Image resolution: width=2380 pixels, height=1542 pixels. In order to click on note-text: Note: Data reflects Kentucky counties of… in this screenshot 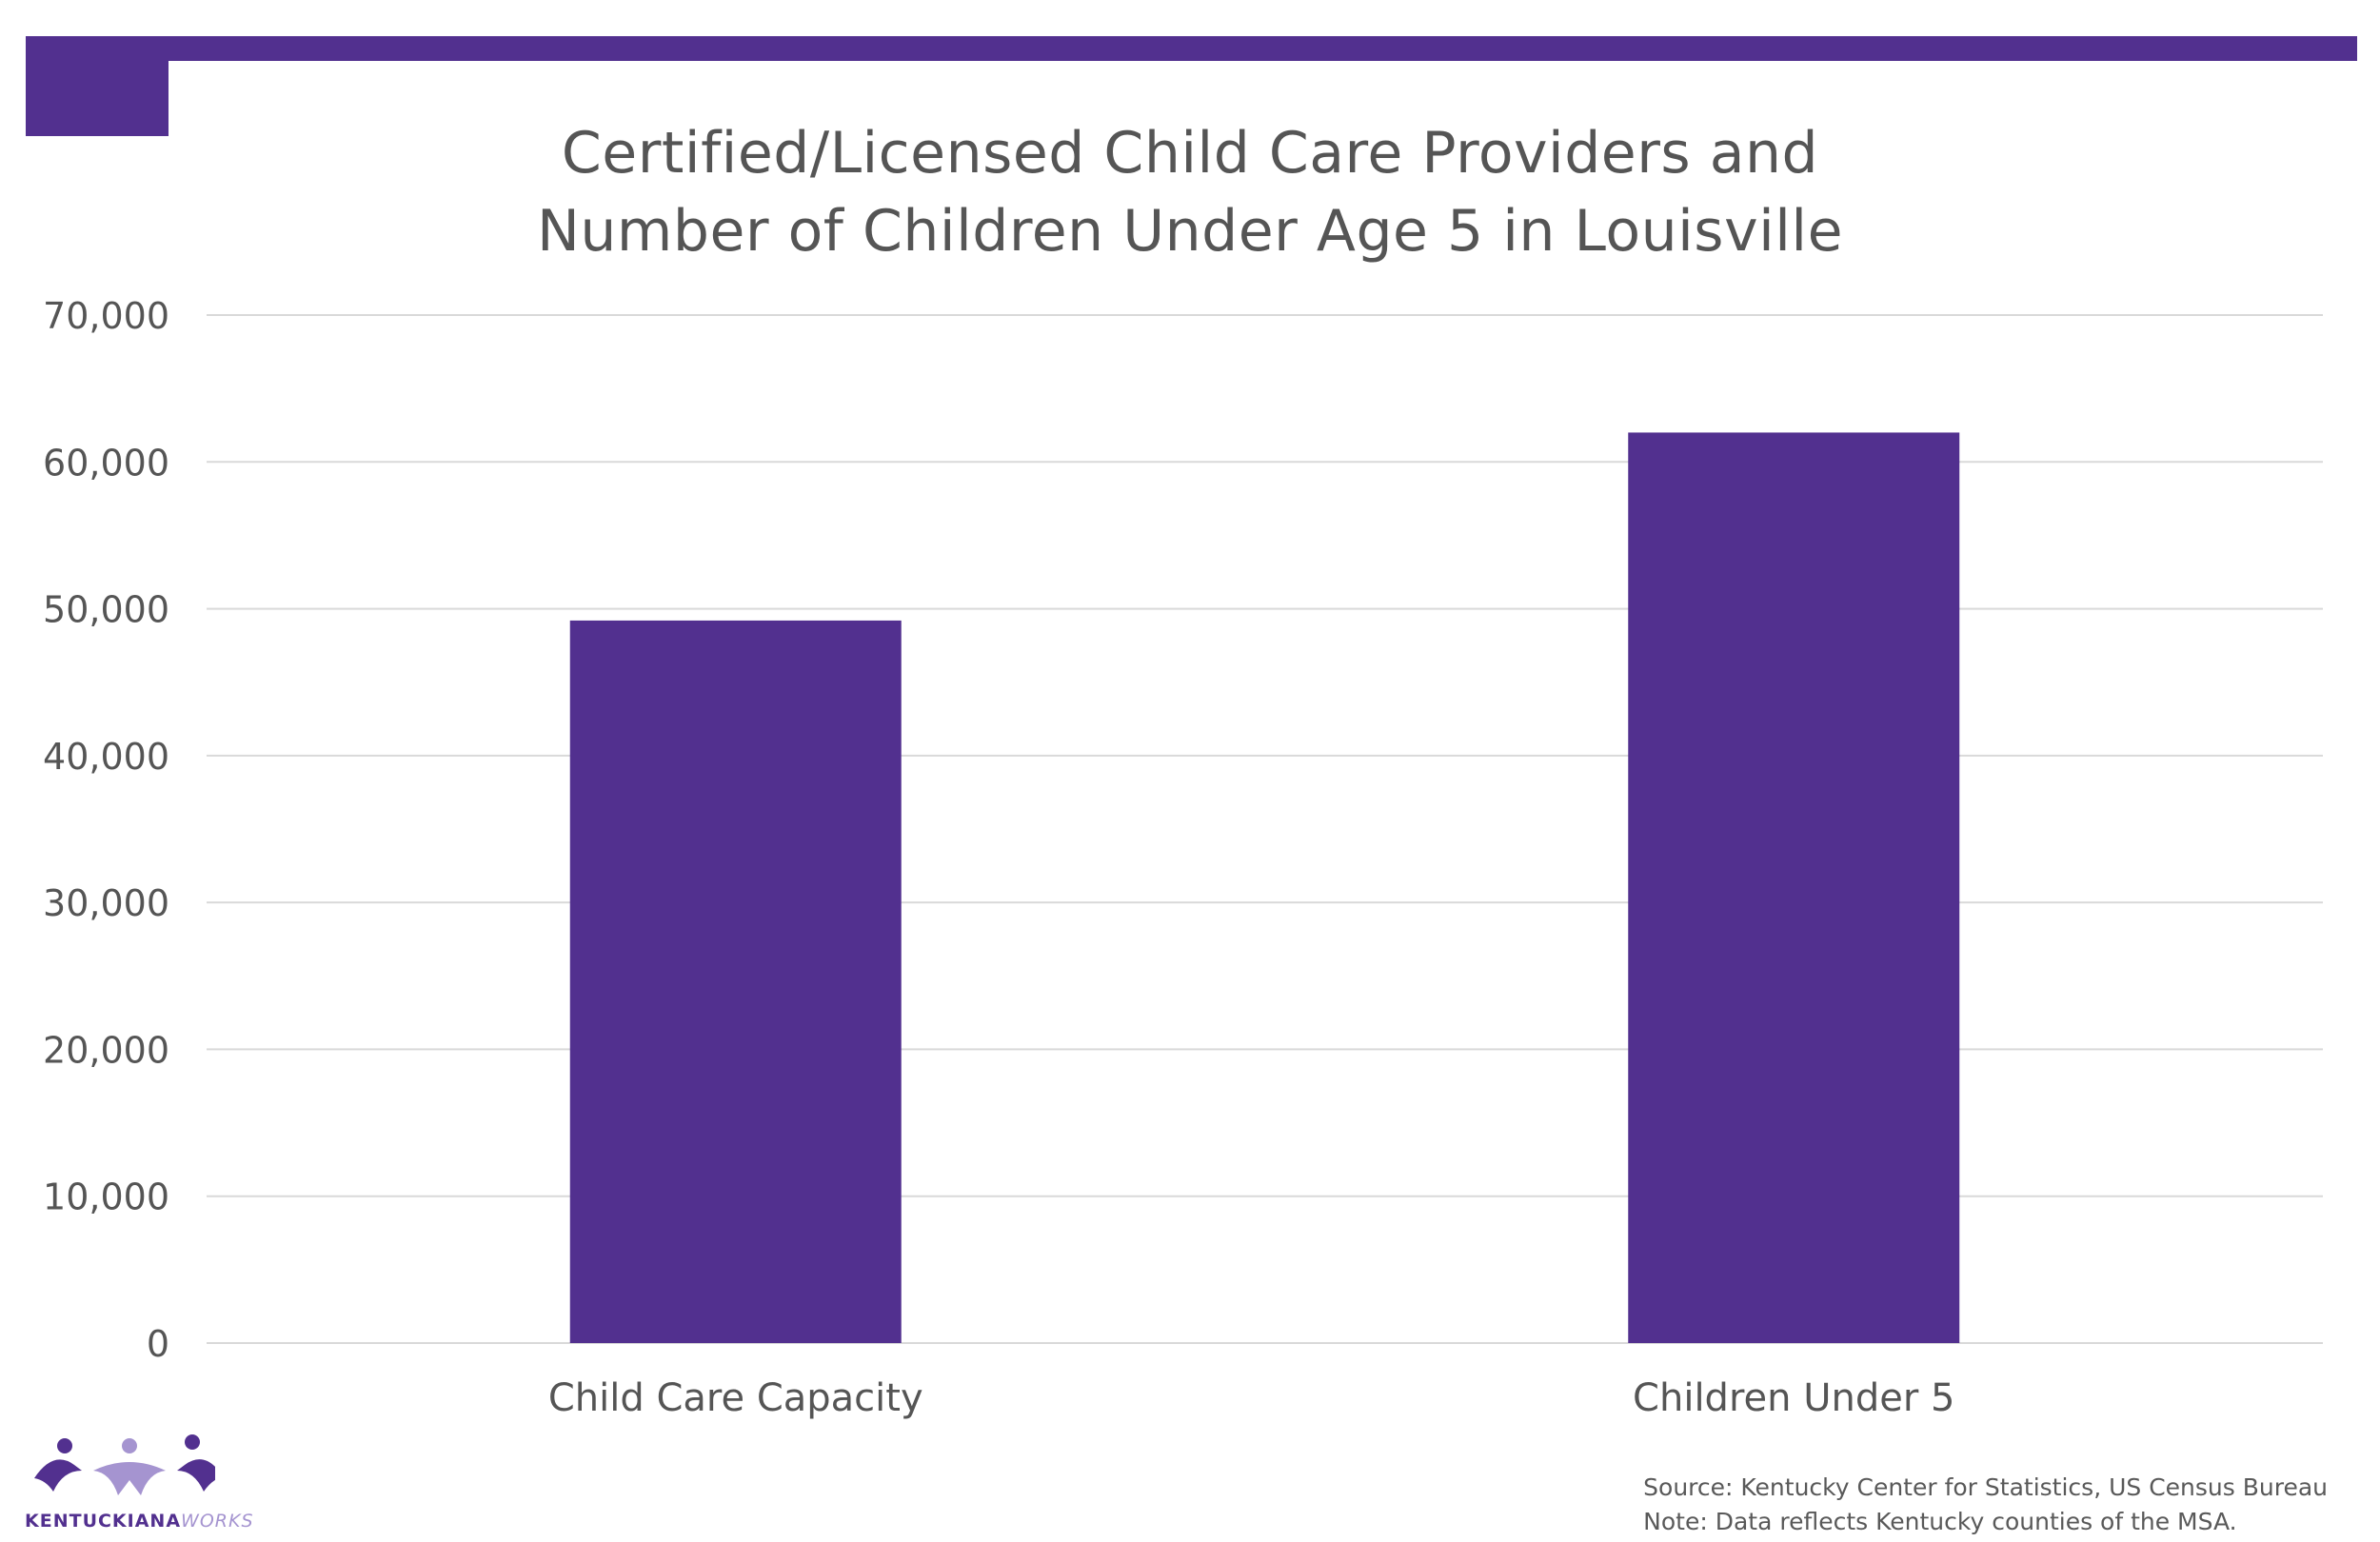, I will do `click(1940, 1521)`.